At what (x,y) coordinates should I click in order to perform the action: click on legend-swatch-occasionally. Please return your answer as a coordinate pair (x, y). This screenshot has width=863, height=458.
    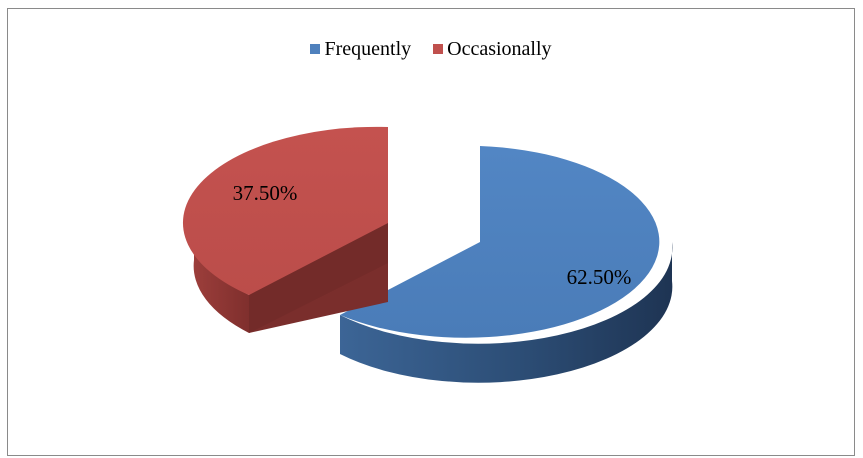
    Looking at the image, I should click on (438, 49).